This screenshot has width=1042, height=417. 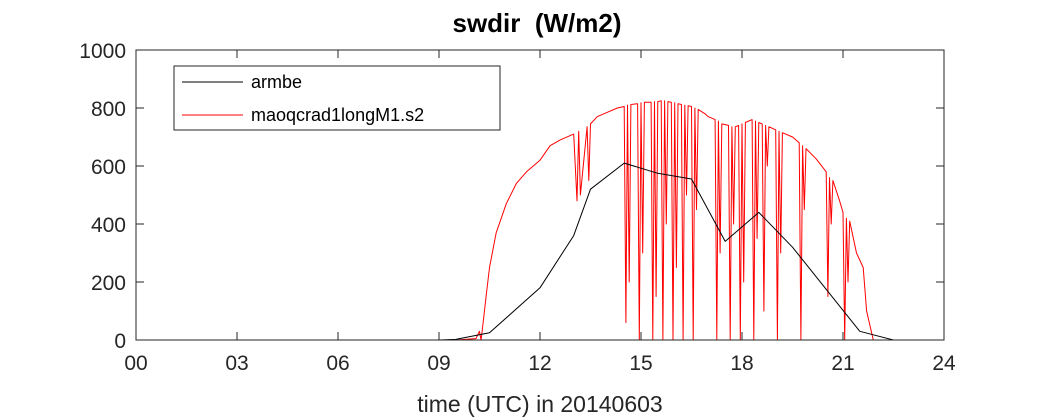 What do you see at coordinates (536, 23) in the screenshot?
I see `chart-title: swdir (W/m2)` at bounding box center [536, 23].